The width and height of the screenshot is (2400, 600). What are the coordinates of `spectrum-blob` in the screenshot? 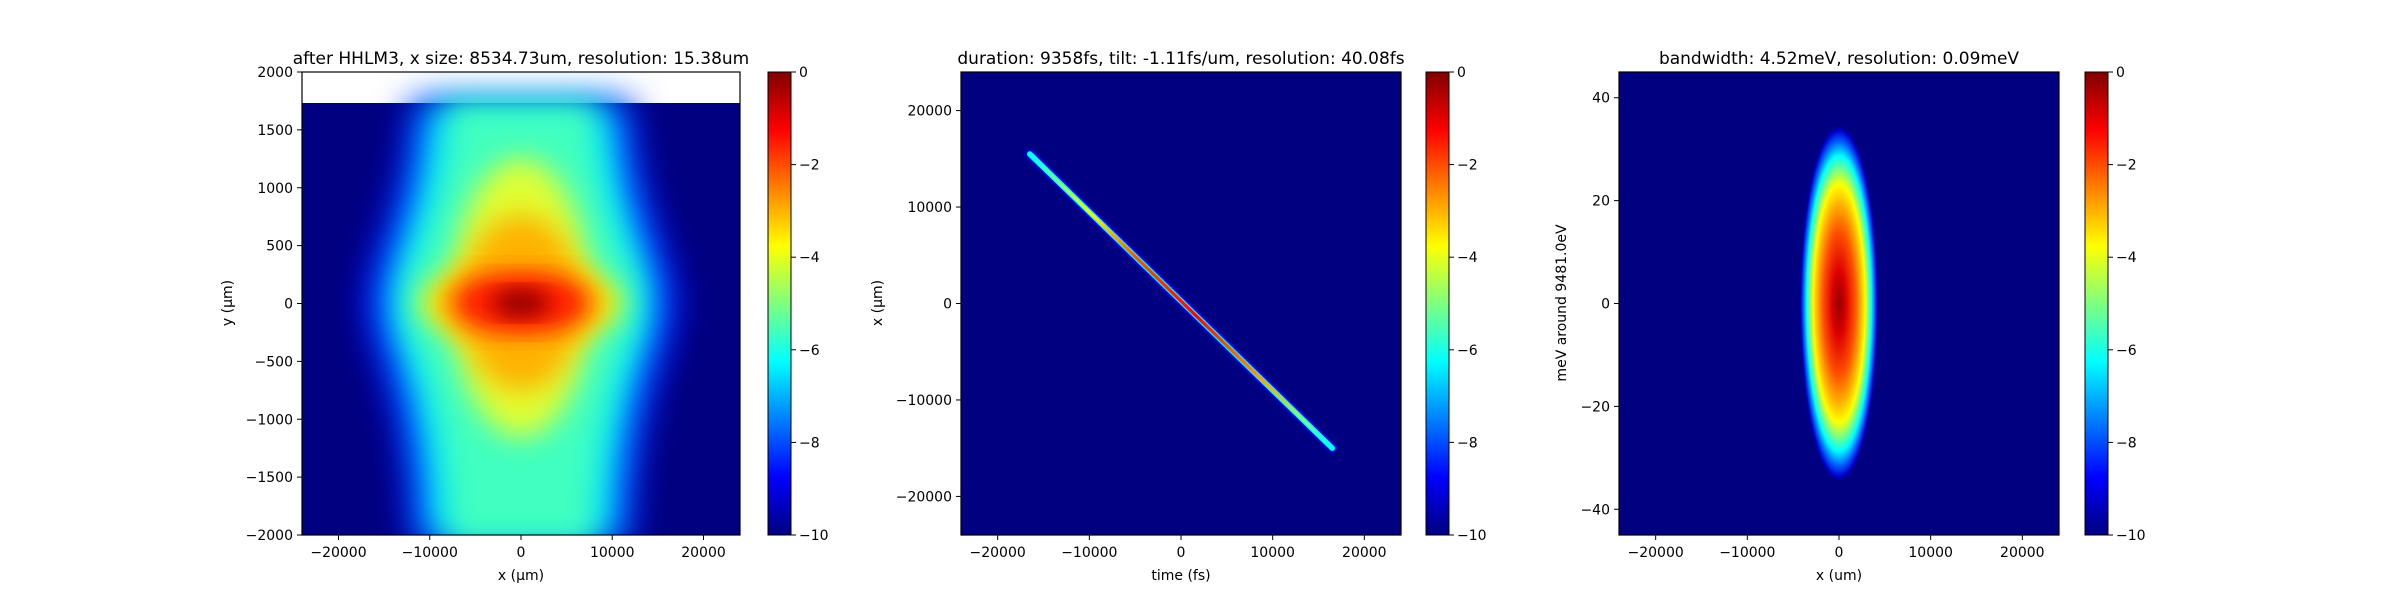 It's located at (1839, 303).